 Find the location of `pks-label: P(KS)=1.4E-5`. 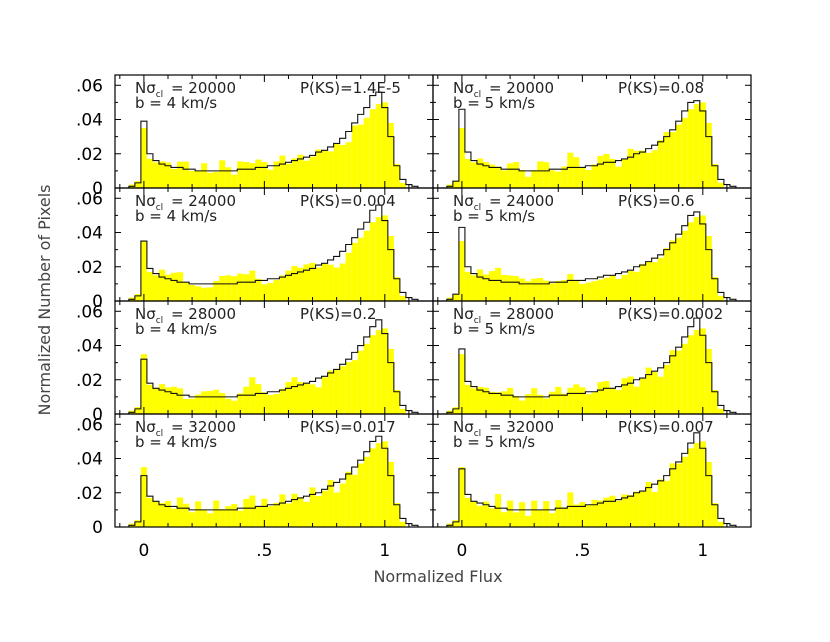

pks-label: P(KS)=1.4E-5 is located at coordinates (350, 88).